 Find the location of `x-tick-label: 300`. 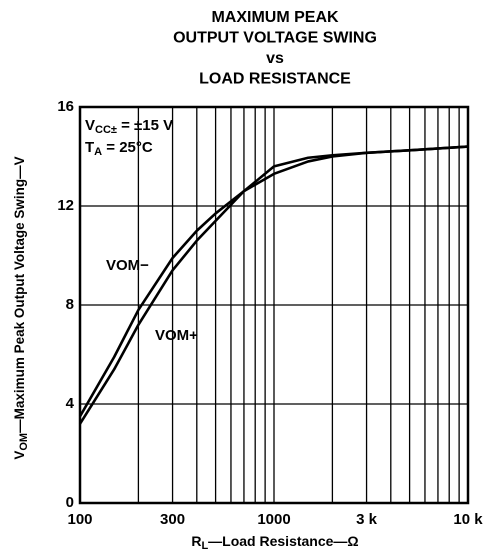

x-tick-label: 300 is located at coordinates (172, 519).